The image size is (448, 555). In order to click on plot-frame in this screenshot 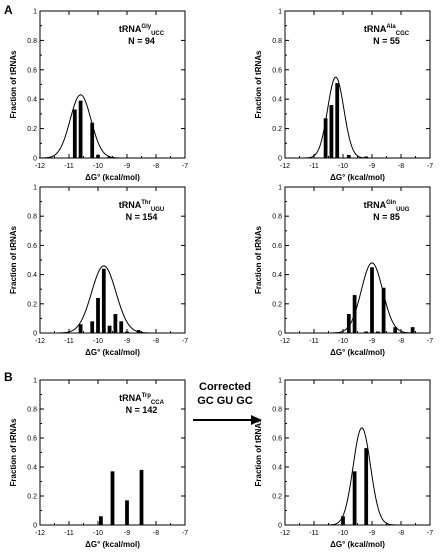, I will do `click(357, 452)`.